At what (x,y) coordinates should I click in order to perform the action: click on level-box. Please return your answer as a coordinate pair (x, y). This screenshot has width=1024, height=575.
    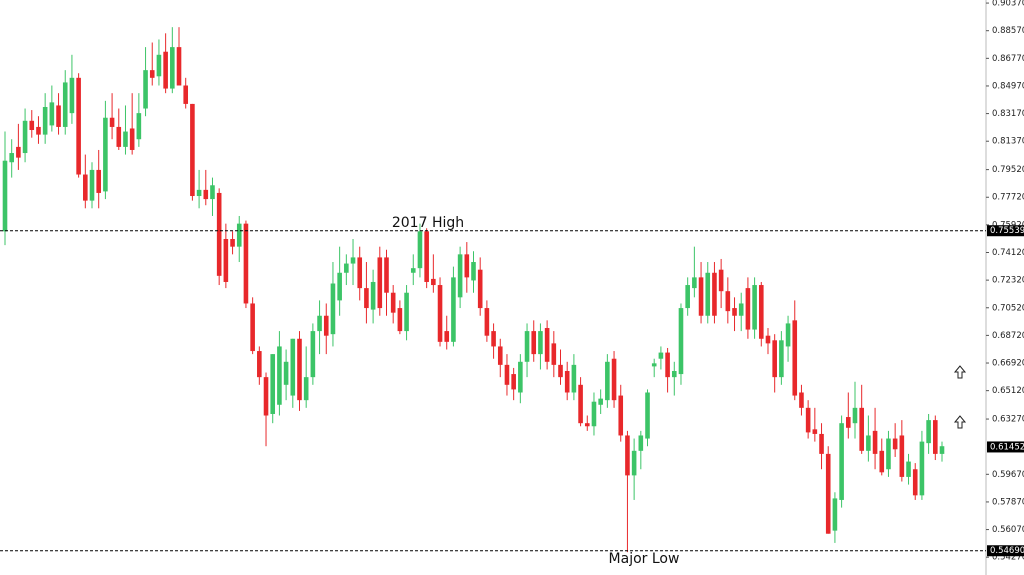
    Looking at the image, I should click on (1005, 551).